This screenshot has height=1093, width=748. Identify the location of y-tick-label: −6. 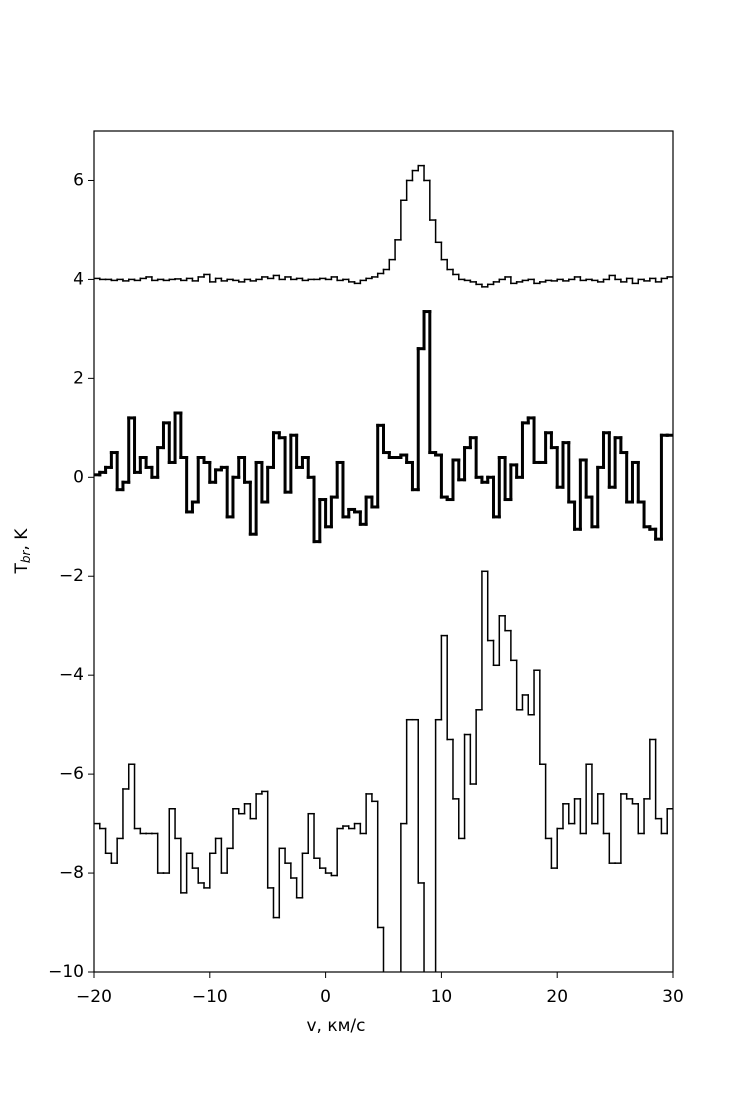
(71, 774).